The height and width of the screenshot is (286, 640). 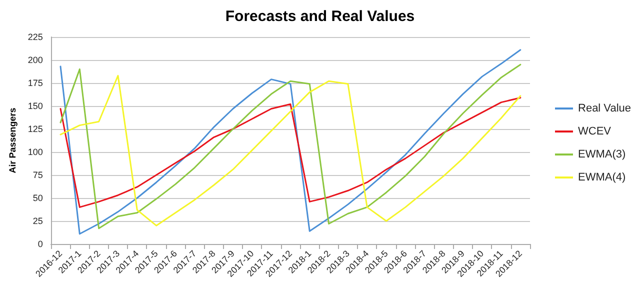 What do you see at coordinates (35, 152) in the screenshot?
I see `y-tick-label: 100` at bounding box center [35, 152].